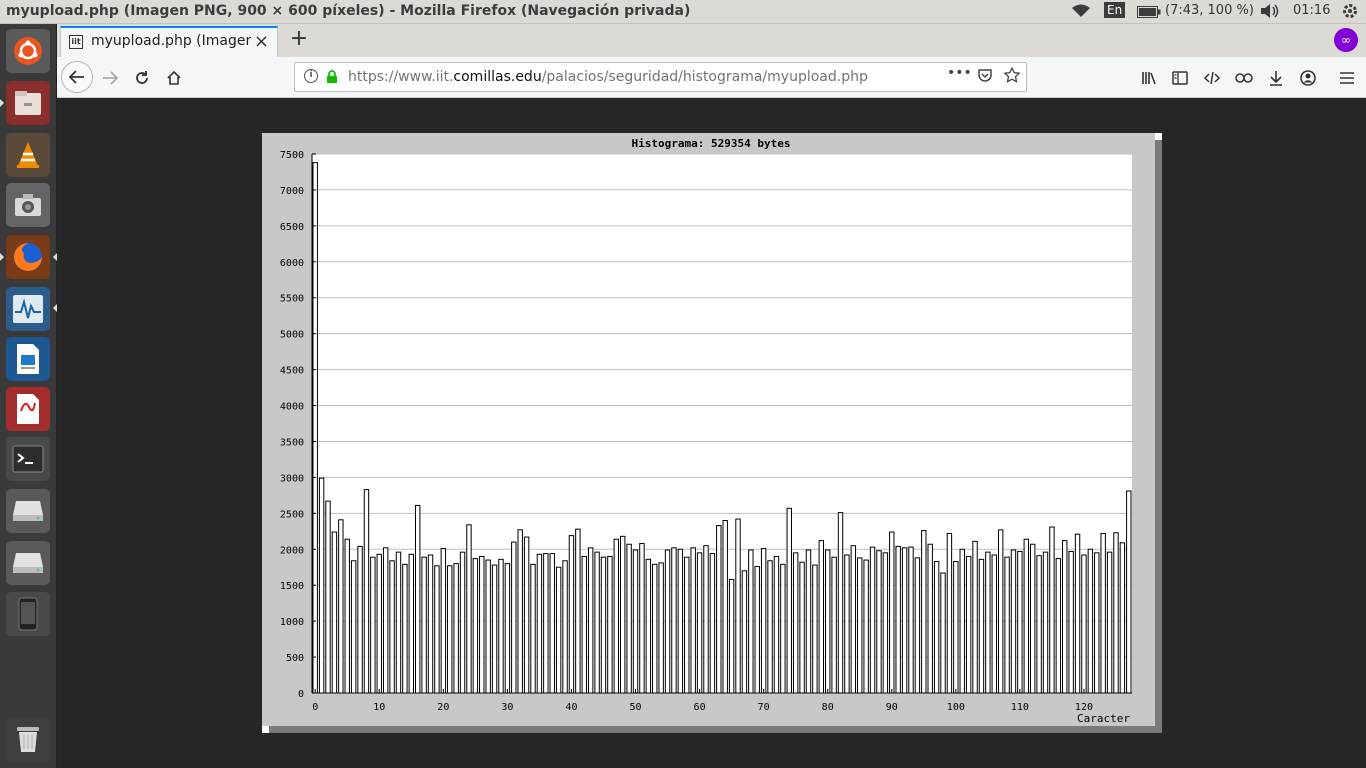  I want to click on menu-hamburger-icon, so click(1347, 78).